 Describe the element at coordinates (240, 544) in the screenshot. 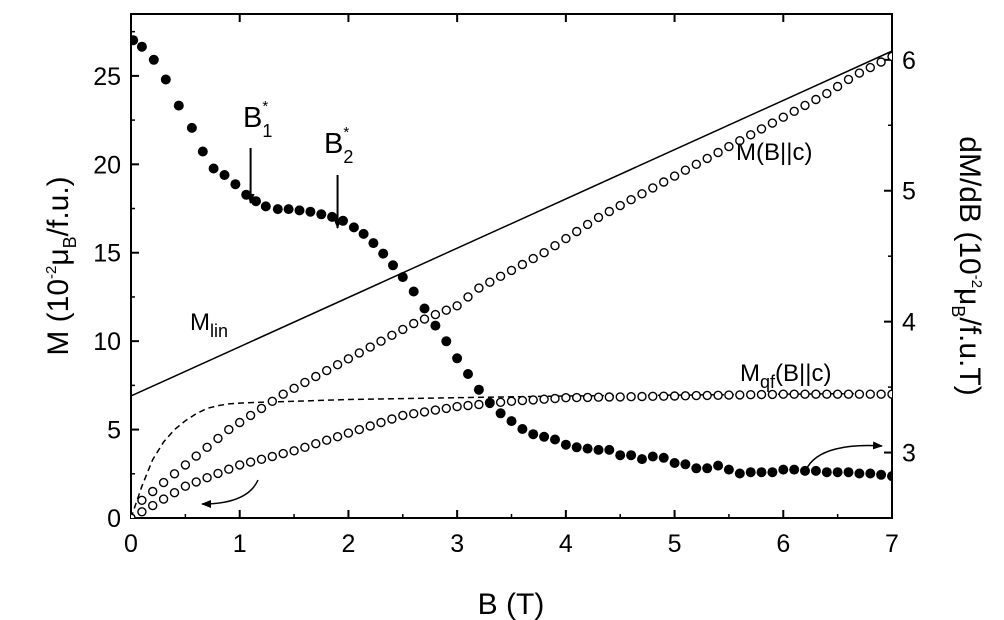

I see `x-tick-label: 1` at that location.